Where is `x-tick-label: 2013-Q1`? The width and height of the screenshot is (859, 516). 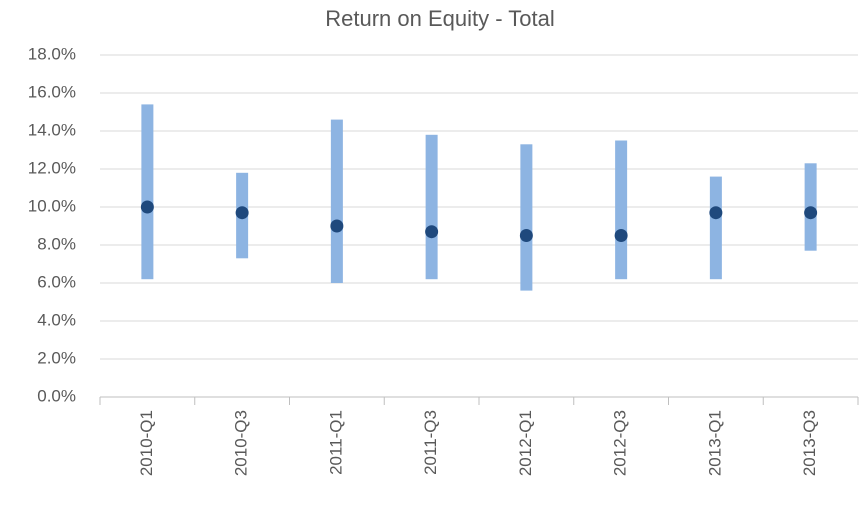
x-tick-label: 2013-Q1 is located at coordinates (714, 443).